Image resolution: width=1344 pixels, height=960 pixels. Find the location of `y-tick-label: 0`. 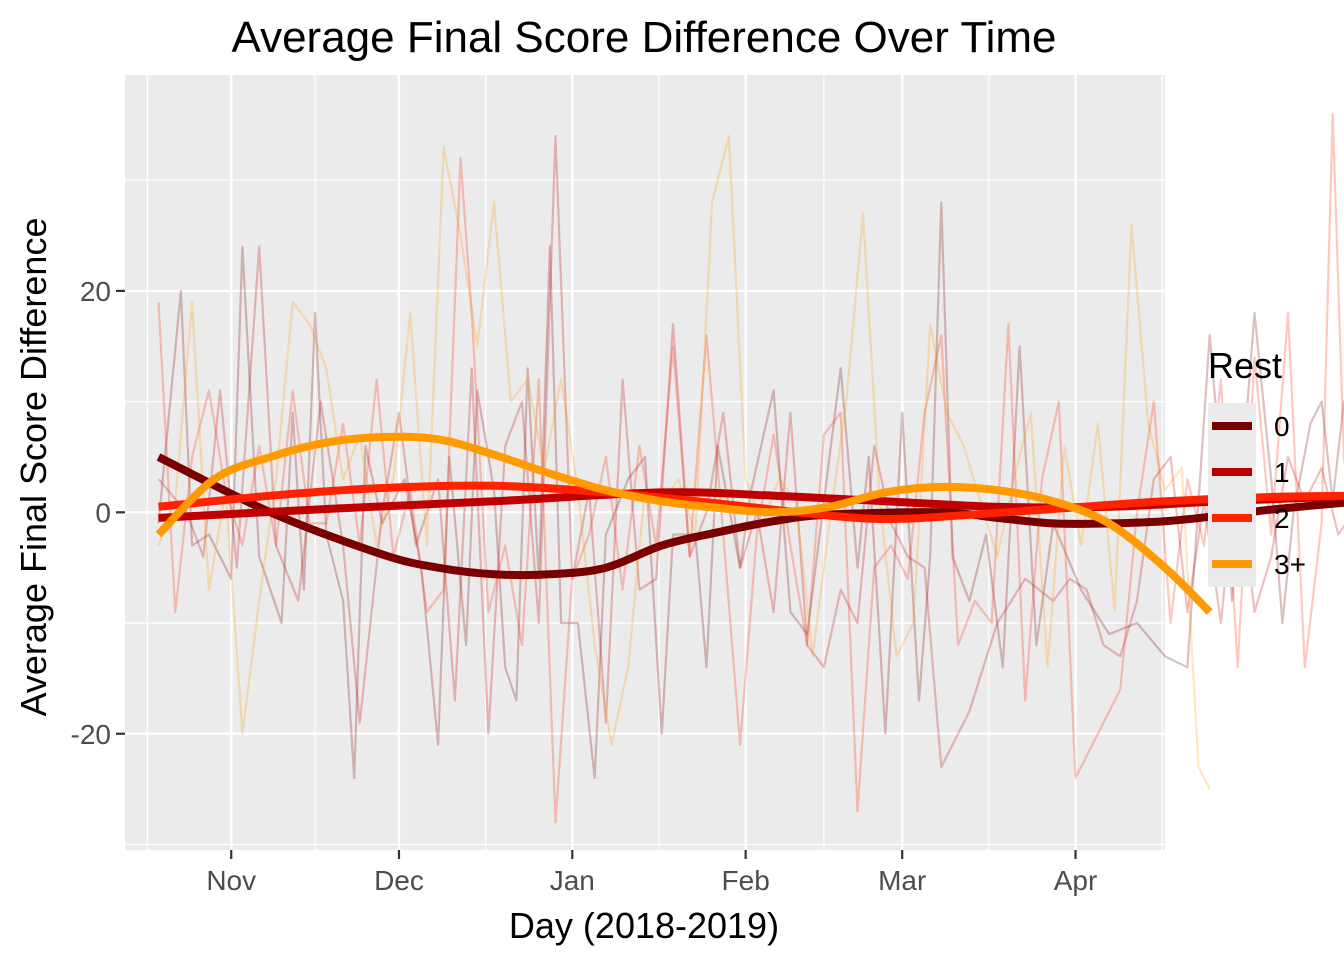

y-tick-label: 0 is located at coordinates (103, 512).